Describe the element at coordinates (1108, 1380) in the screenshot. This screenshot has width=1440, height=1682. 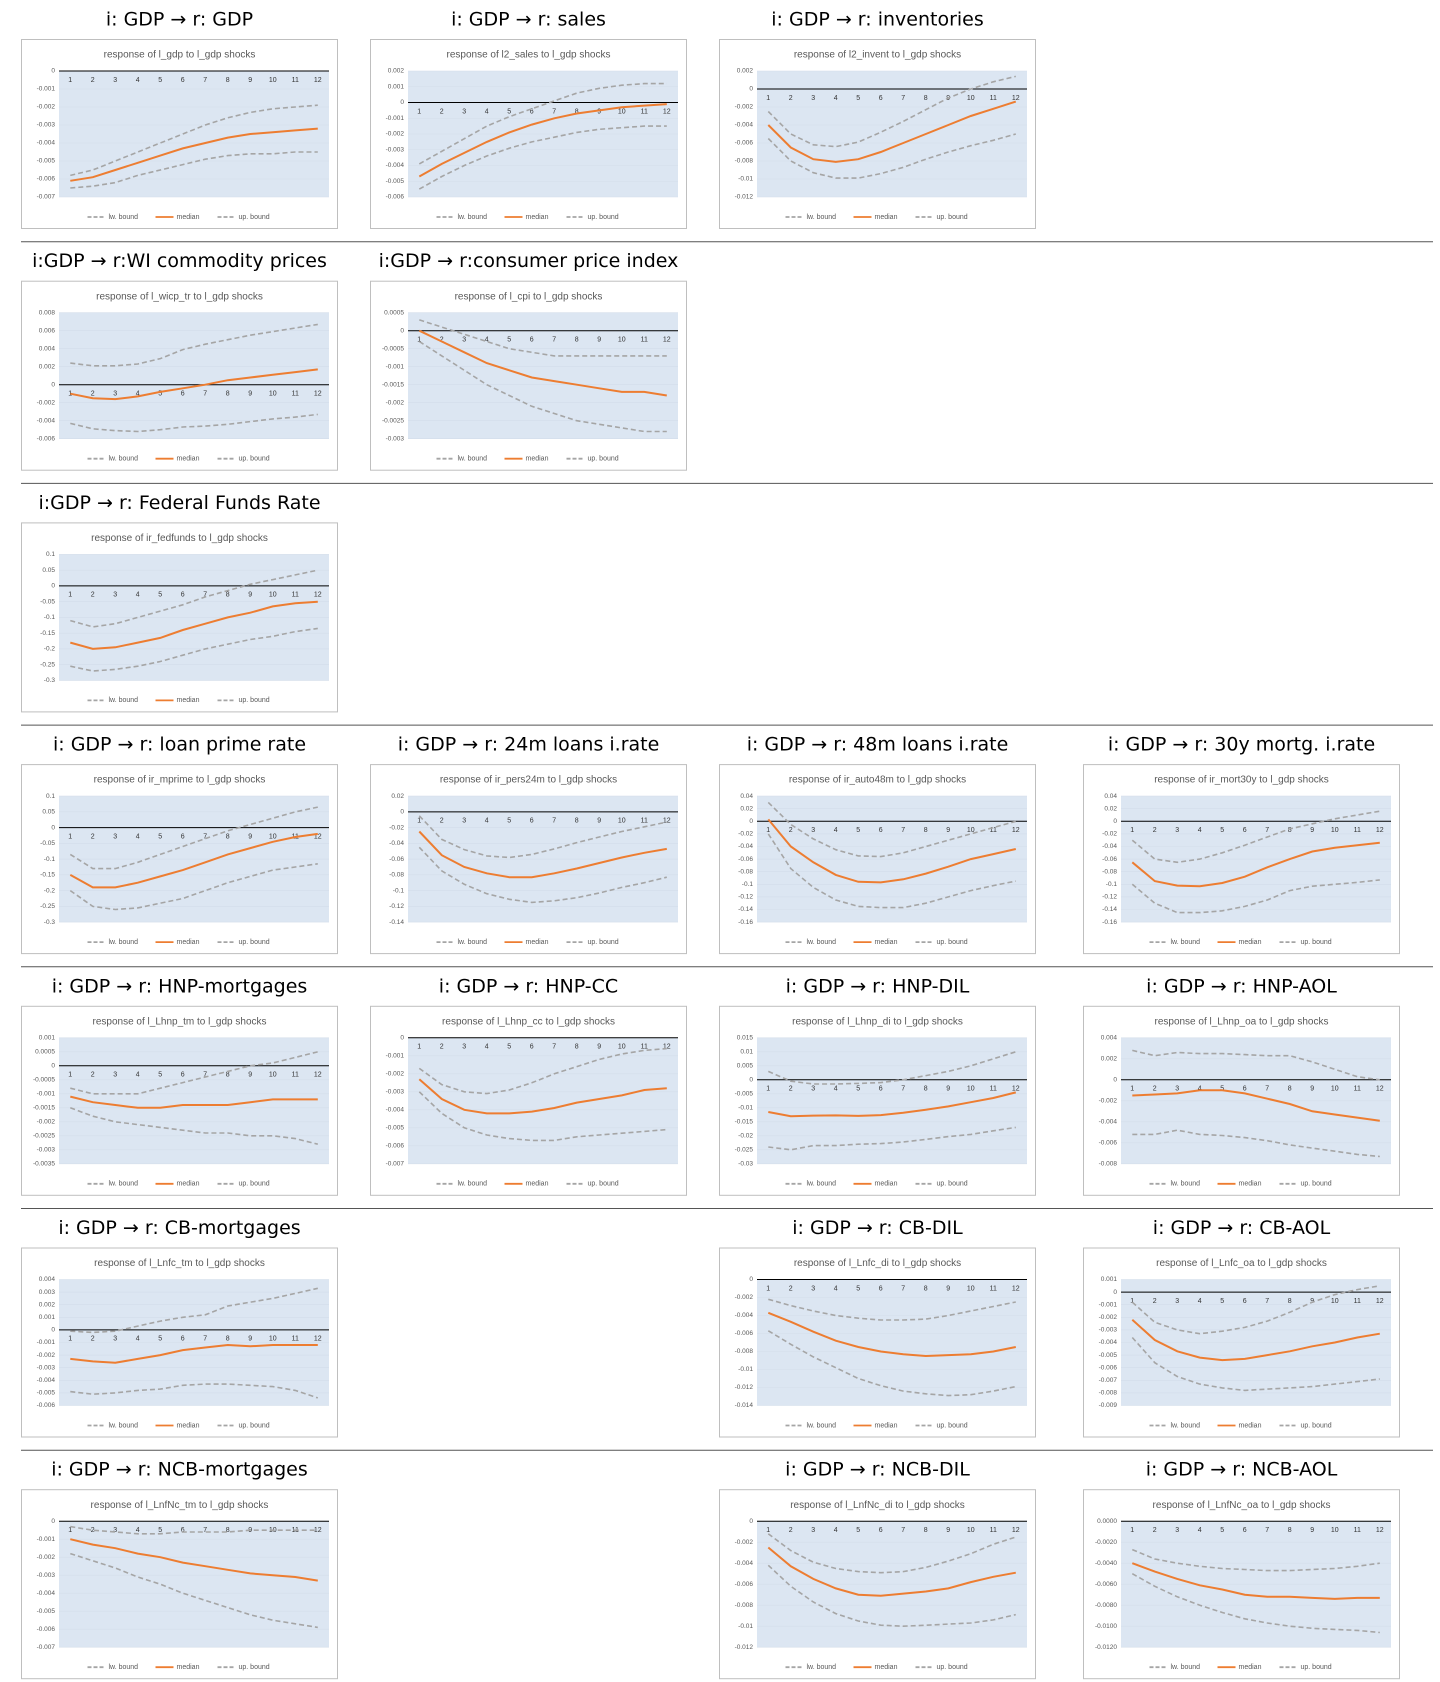
I see `y-tick-label: -0.007` at that location.